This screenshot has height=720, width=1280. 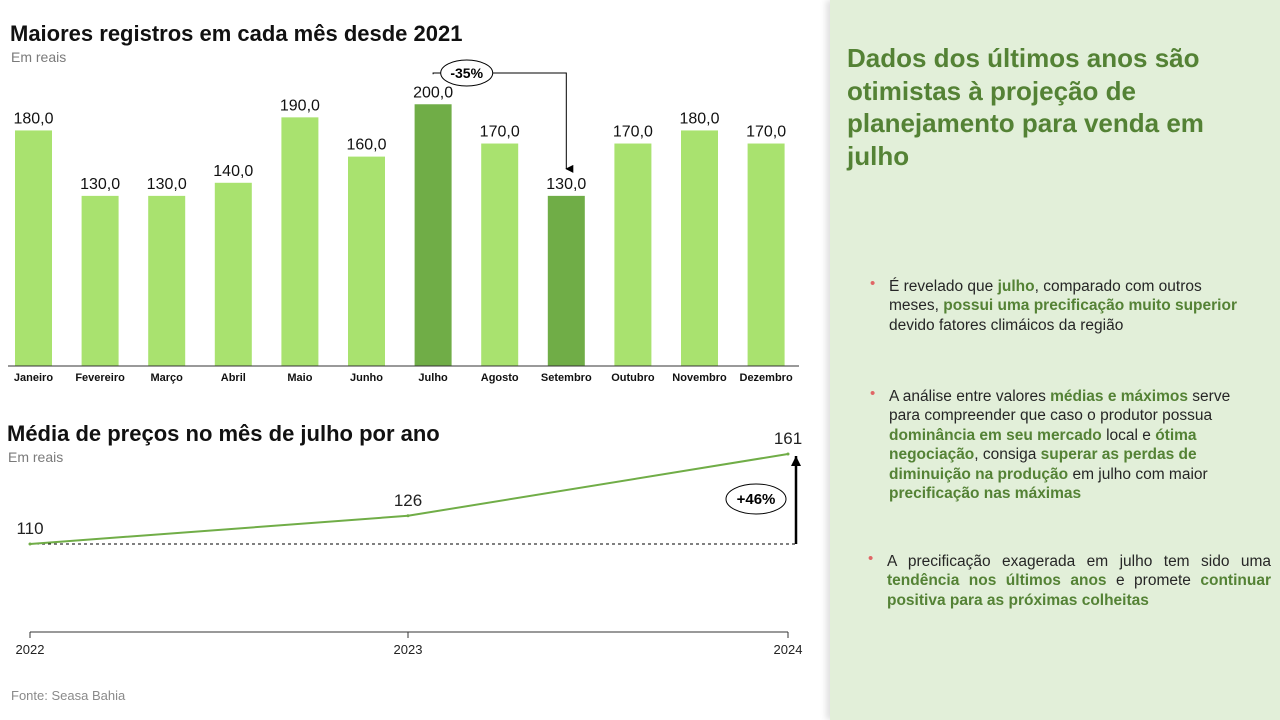 What do you see at coordinates (33, 378) in the screenshot?
I see `x-tick-label: Janeiro` at bounding box center [33, 378].